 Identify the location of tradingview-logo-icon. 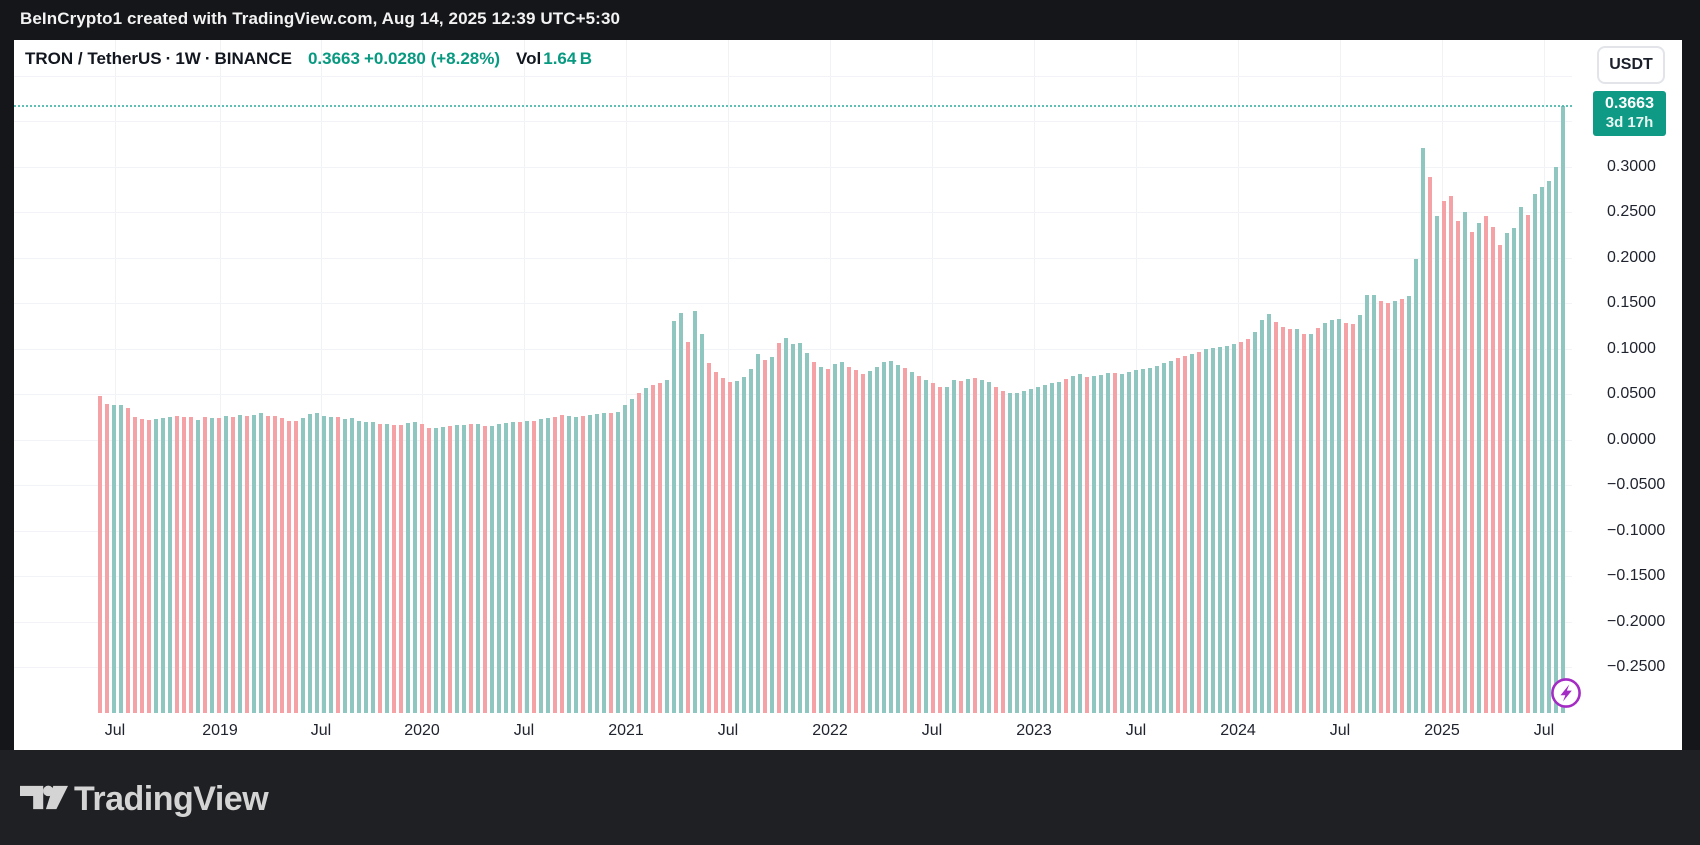
(44, 800).